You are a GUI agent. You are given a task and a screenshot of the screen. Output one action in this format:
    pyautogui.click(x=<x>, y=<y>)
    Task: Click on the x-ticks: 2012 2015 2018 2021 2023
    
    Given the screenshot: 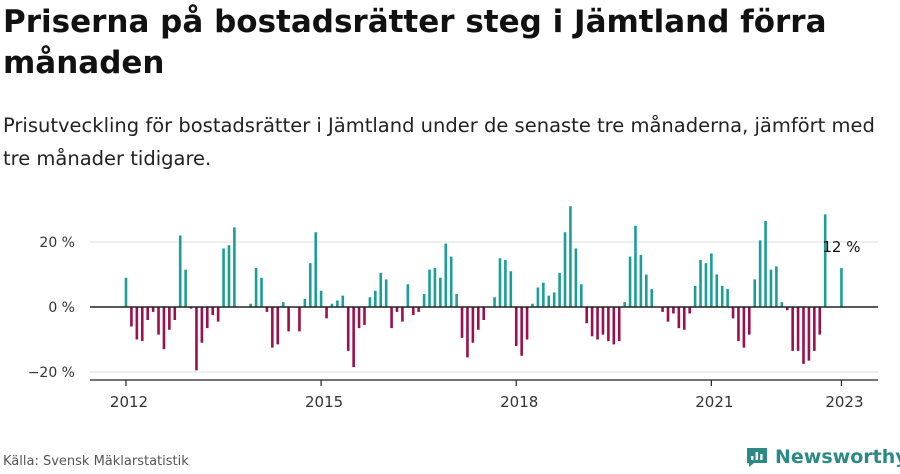 What is the action you would take?
    pyautogui.click(x=487, y=395)
    